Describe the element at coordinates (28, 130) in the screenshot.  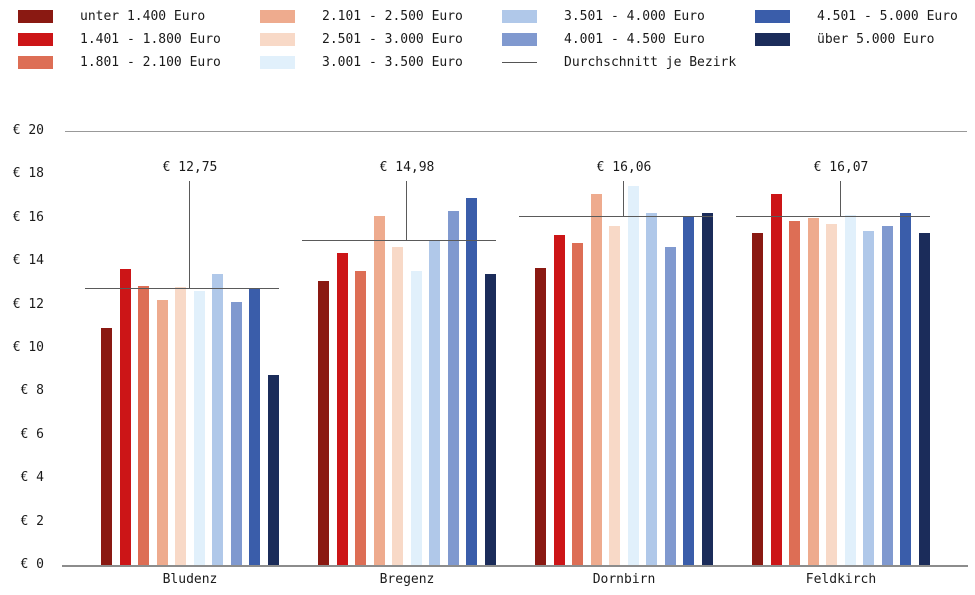
I see `y-axis-tick-label: € 20` at that location.